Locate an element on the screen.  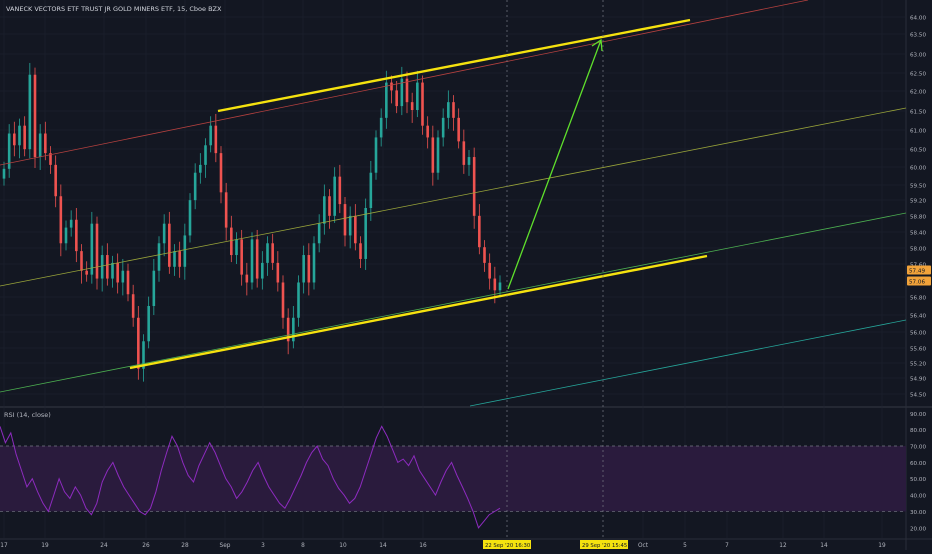
time-tick-label: 17 is located at coordinates (4, 546).